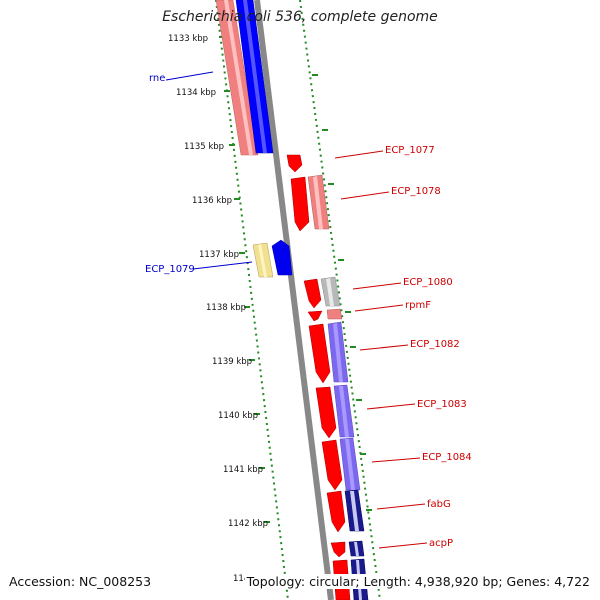 This screenshot has width=600, height=600. What do you see at coordinates (282, 257) in the screenshot?
I see `gene-ECP_1079-blue` at bounding box center [282, 257].